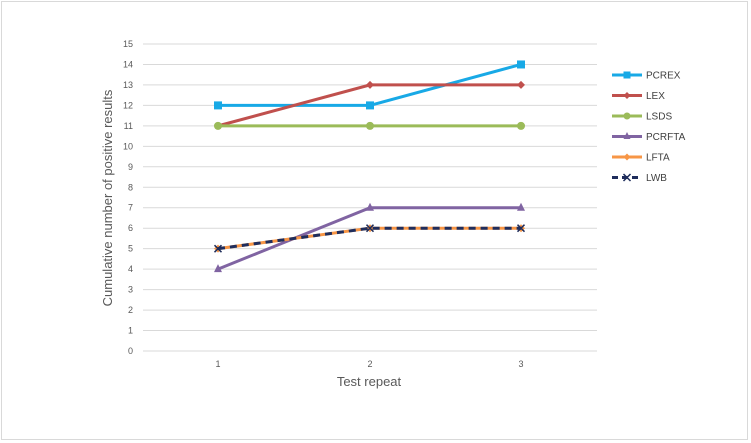  What do you see at coordinates (655, 96) in the screenshot?
I see `legend-label-lex: LEX` at bounding box center [655, 96].